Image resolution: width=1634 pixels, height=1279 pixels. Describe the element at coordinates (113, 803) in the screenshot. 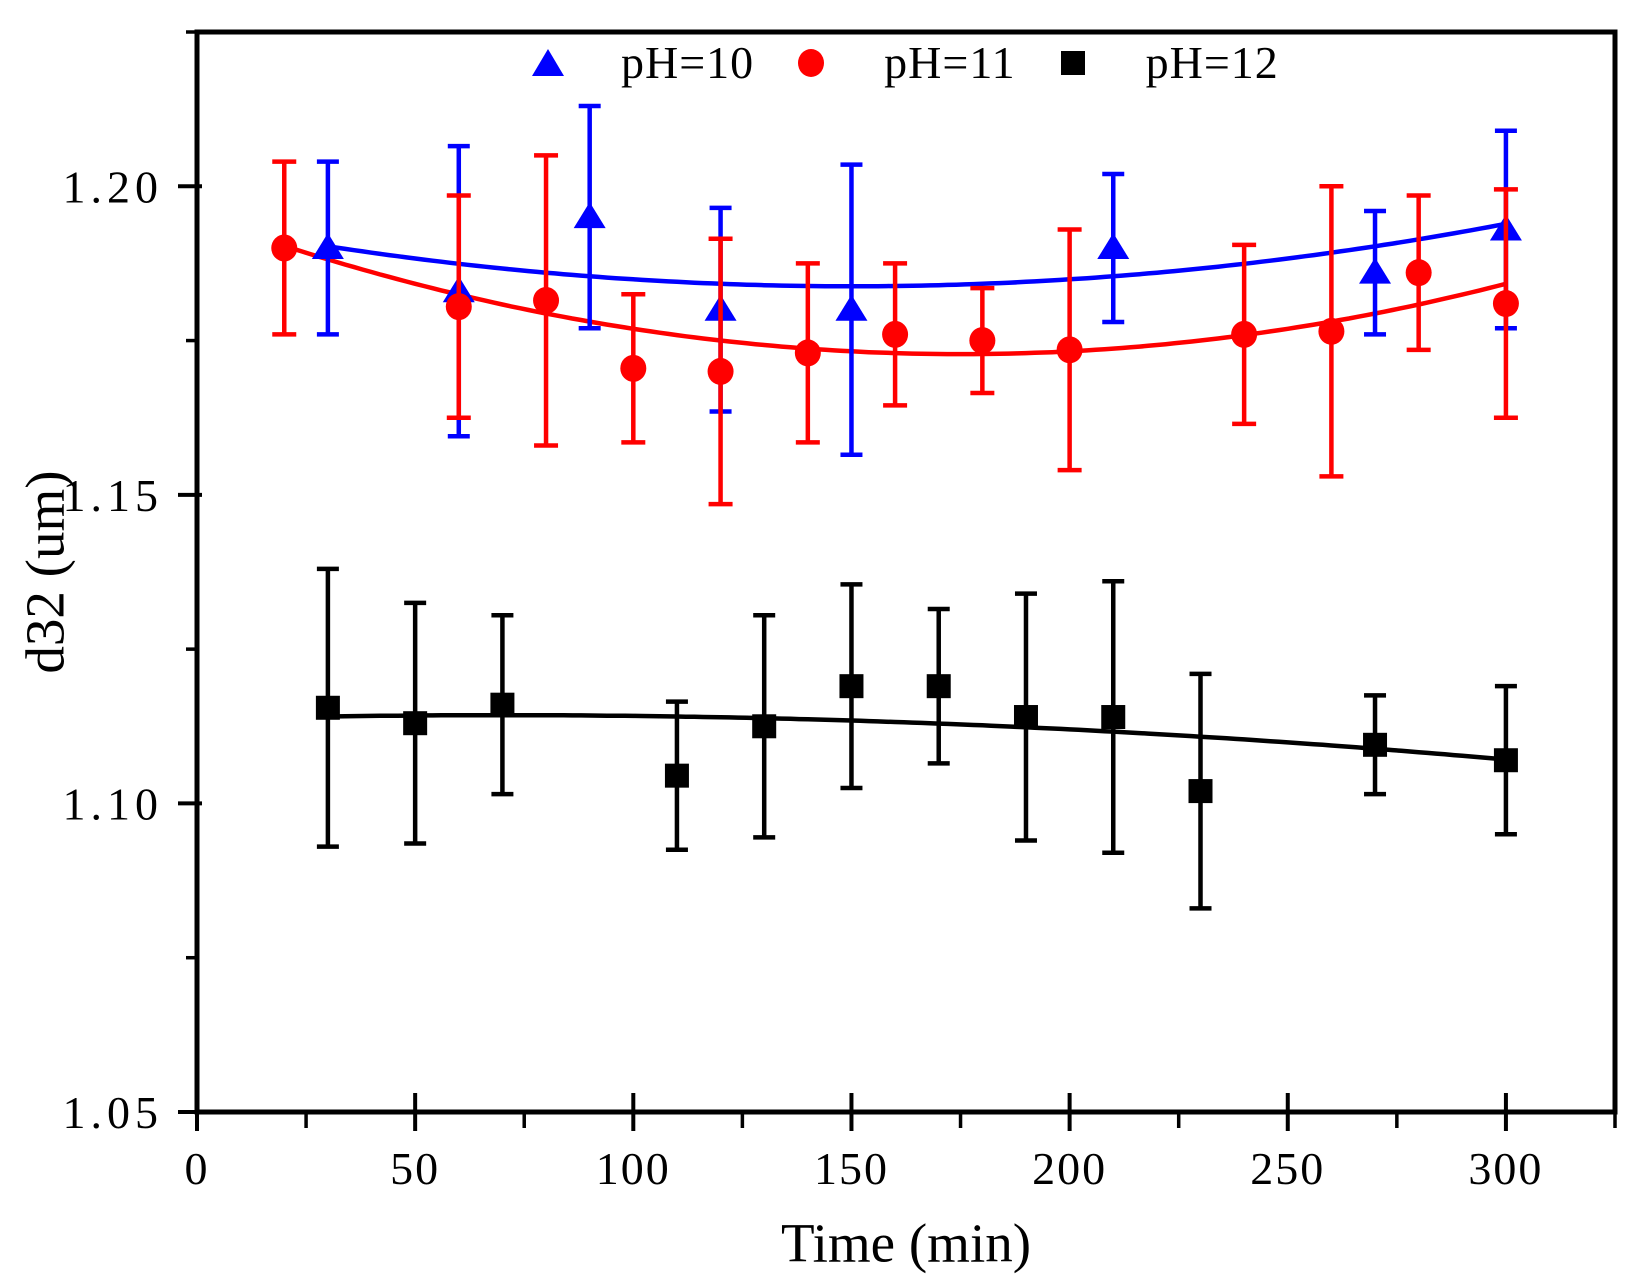

I see `y-tick-label: 1.10` at that location.